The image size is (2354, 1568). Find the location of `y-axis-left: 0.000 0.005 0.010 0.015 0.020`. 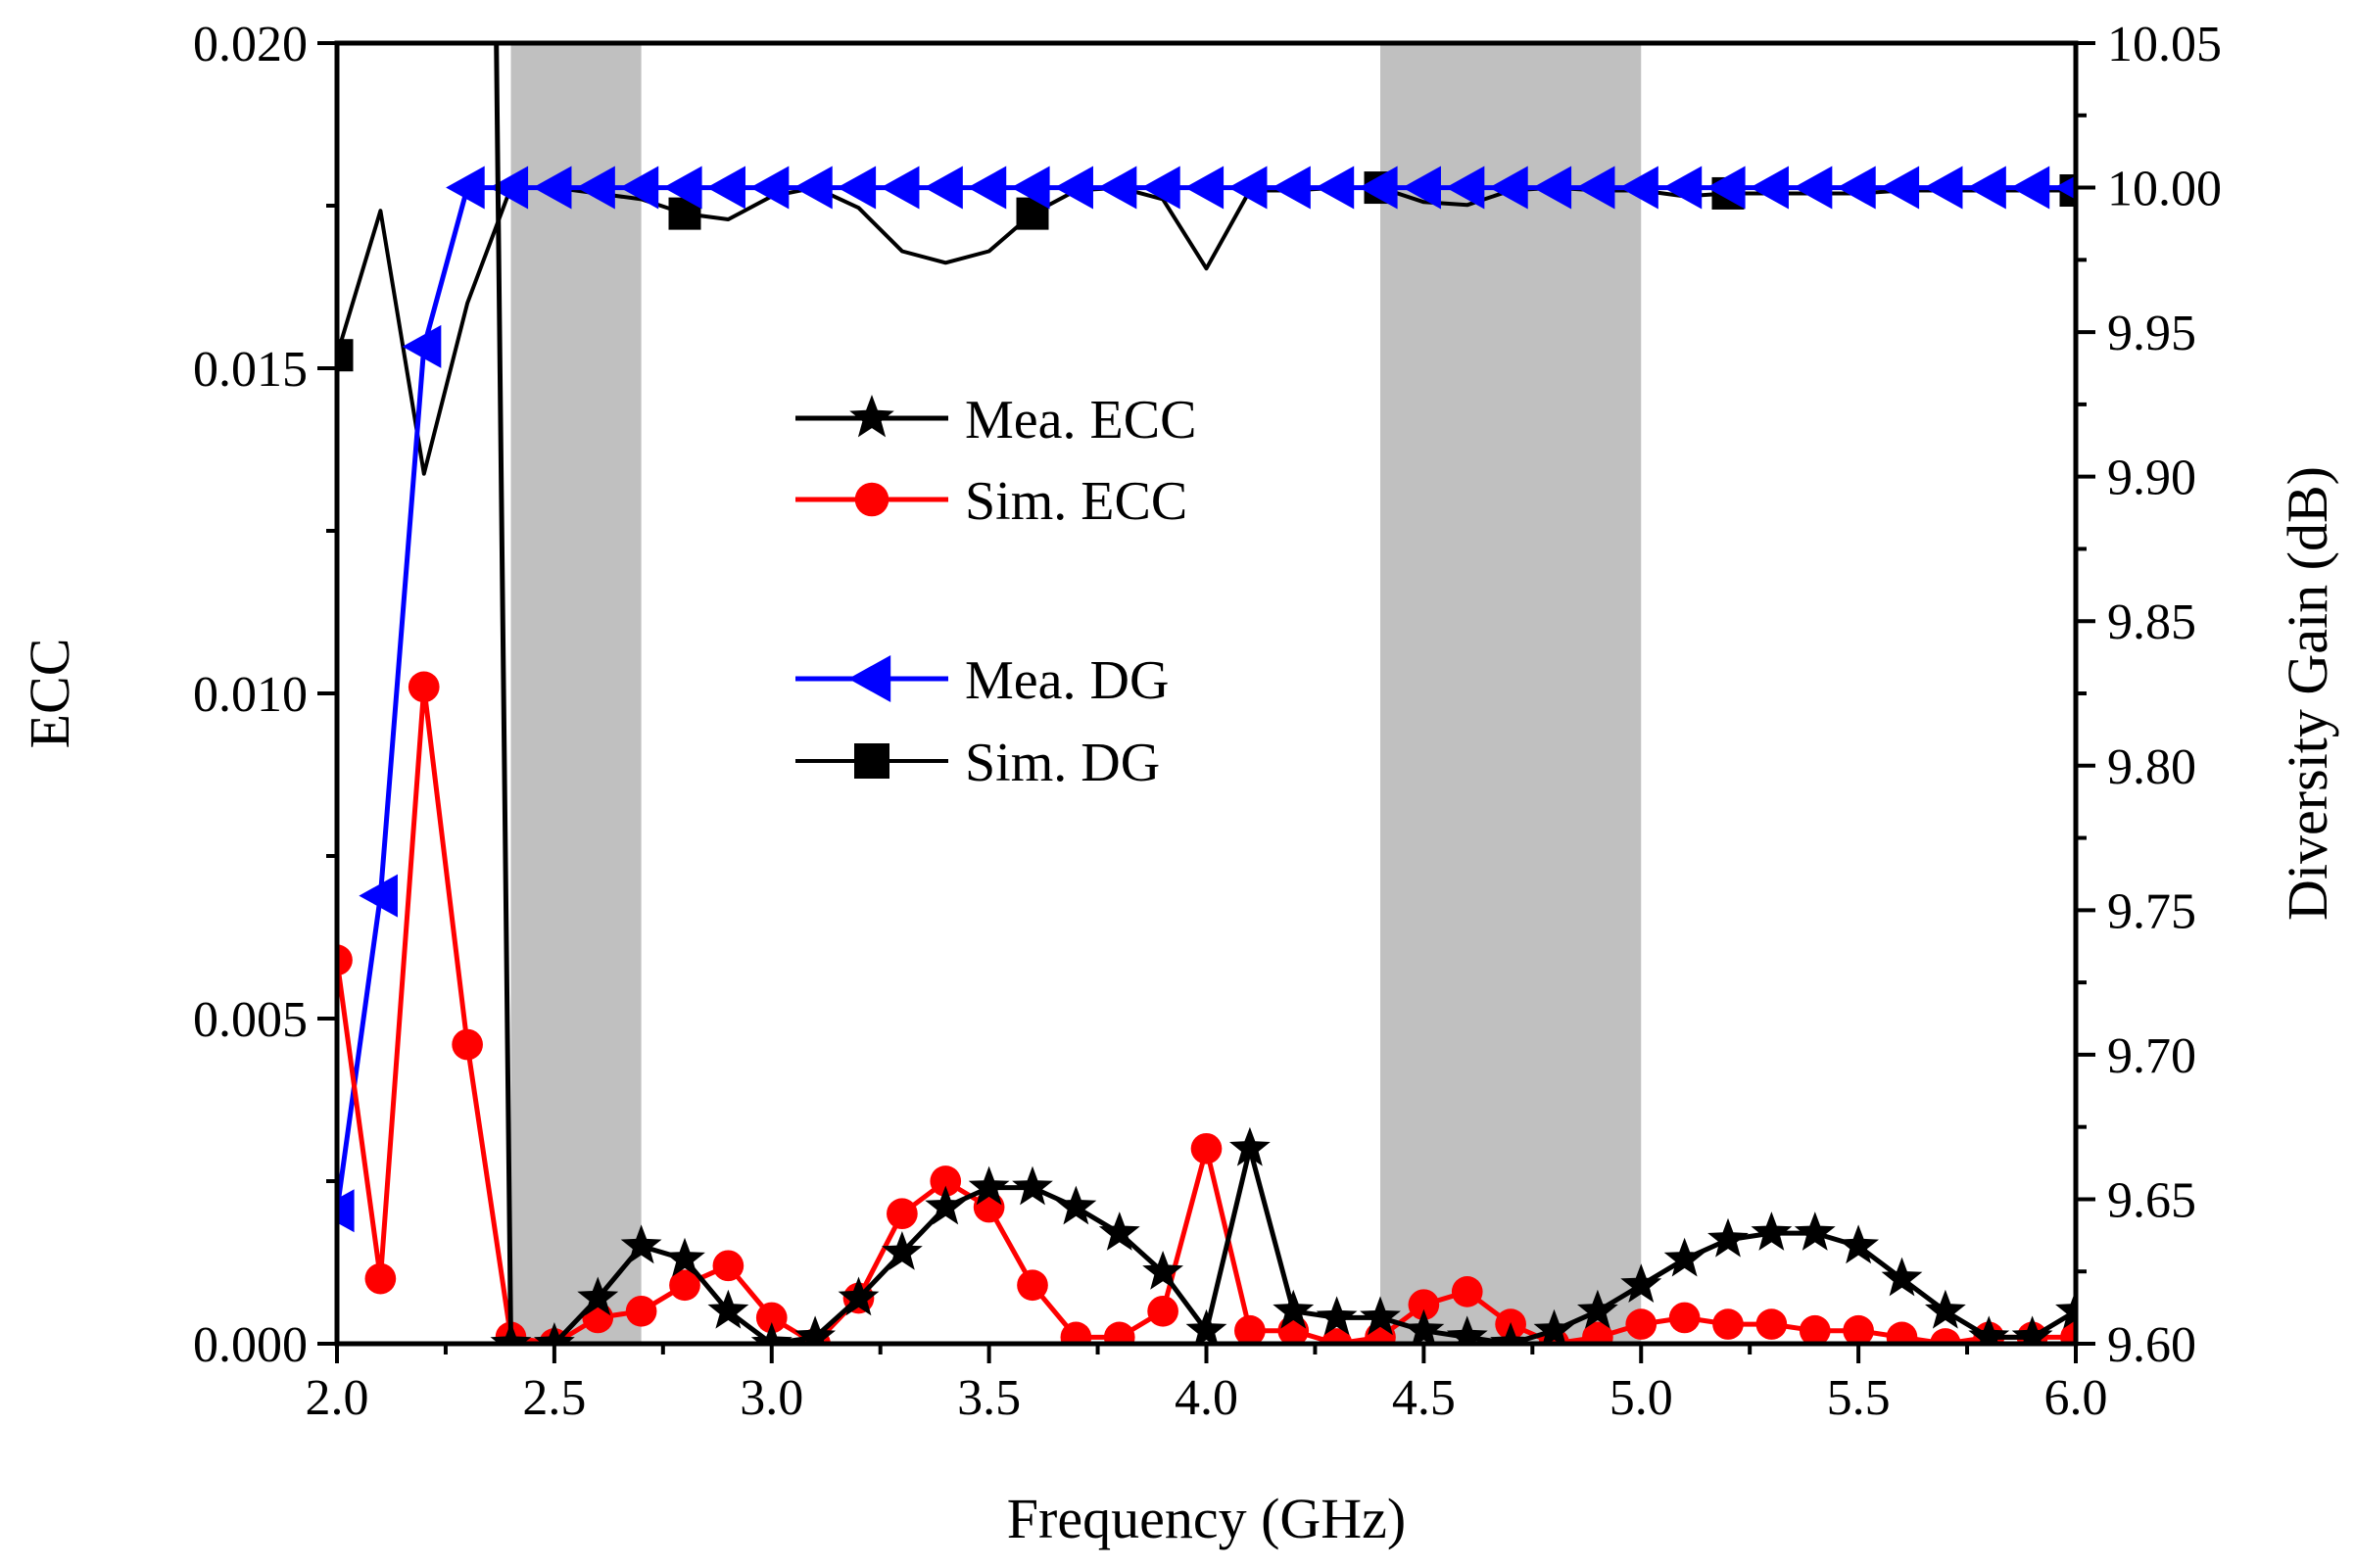

y-axis-left: 0.000 0.005 0.010 0.015 0.020 is located at coordinates (265, 695).